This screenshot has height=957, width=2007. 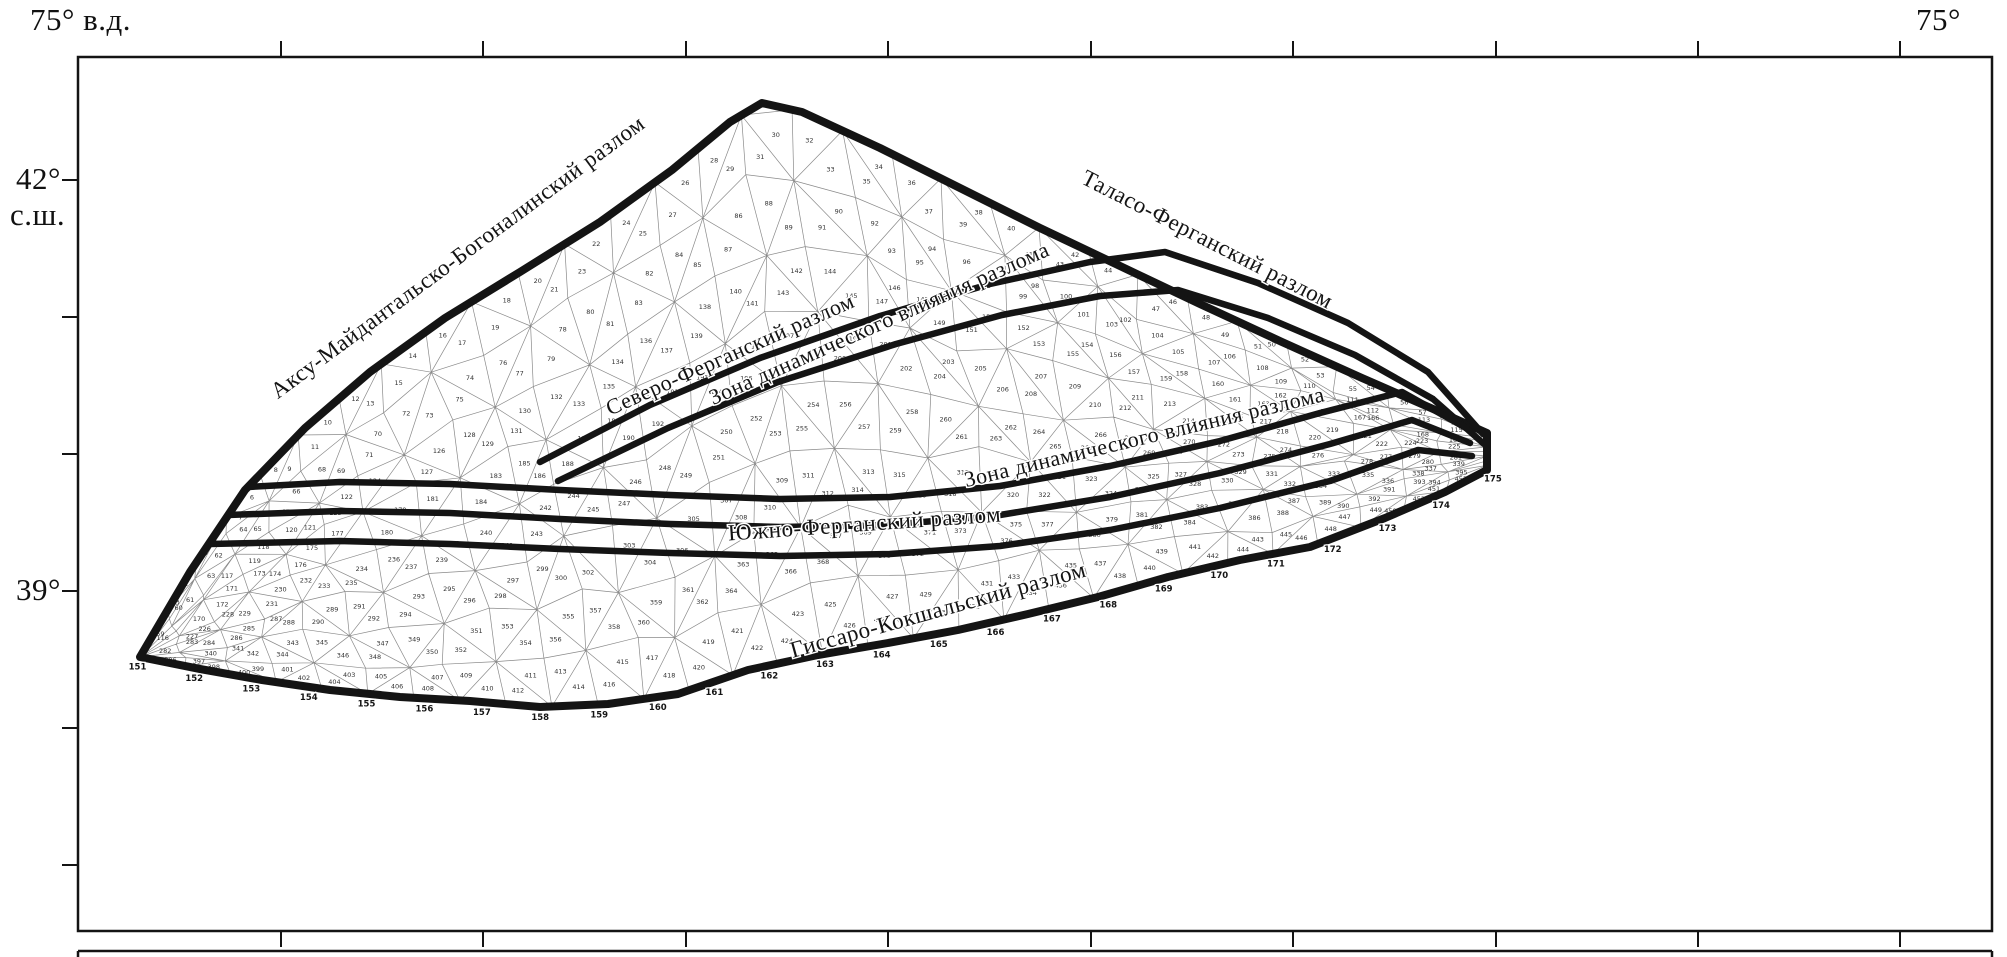 What do you see at coordinates (300, 565) in the screenshot?
I see `mesh-element-number: 176` at bounding box center [300, 565].